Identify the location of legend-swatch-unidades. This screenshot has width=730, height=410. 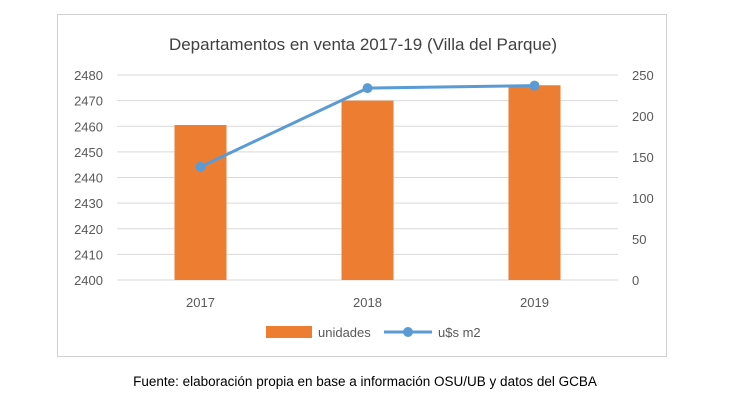
(289, 332).